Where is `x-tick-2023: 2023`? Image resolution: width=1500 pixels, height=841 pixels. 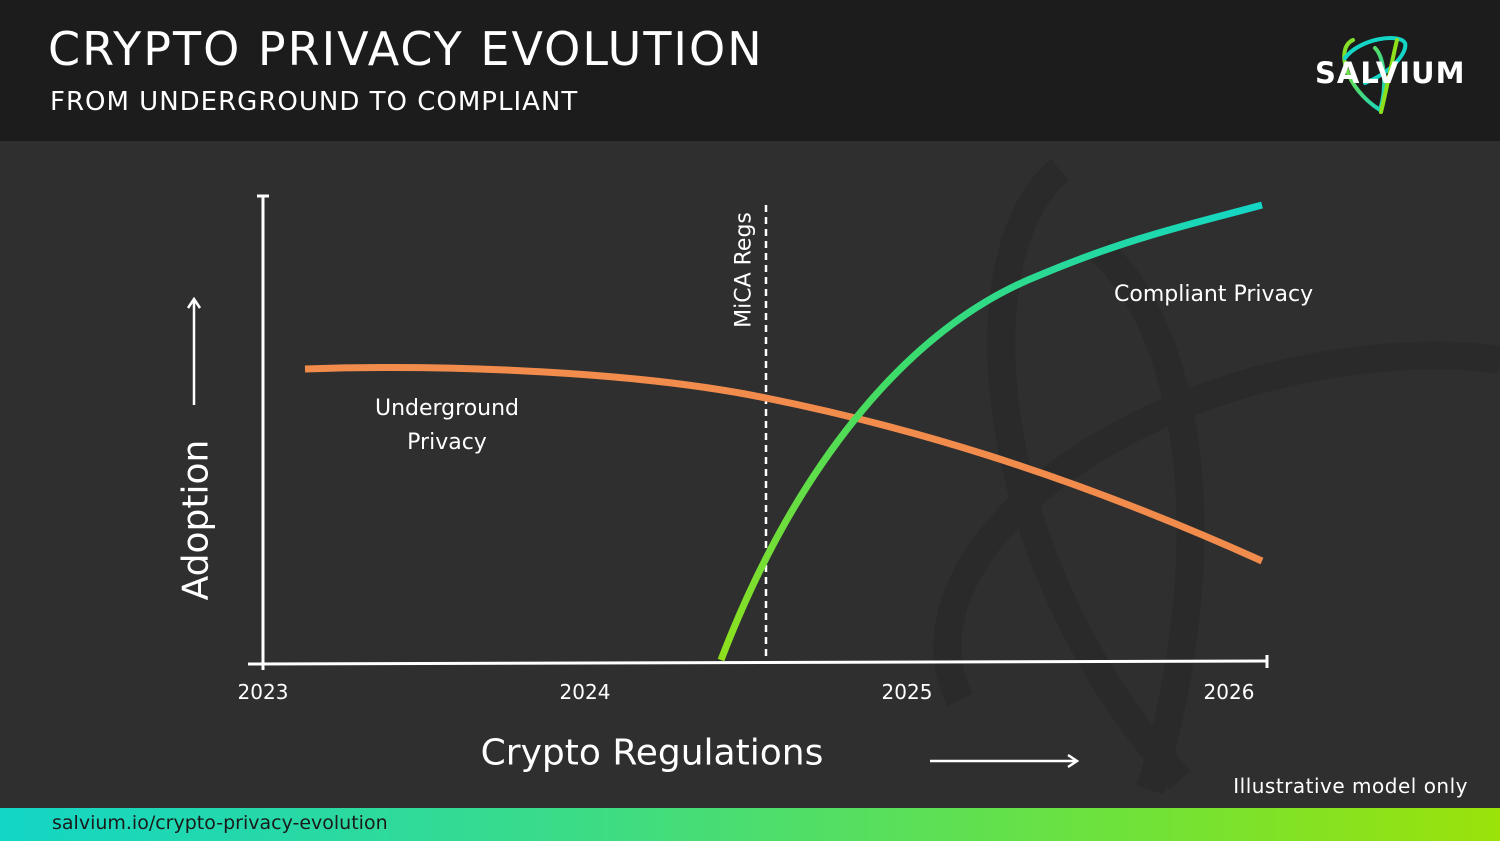 x-tick-2023: 2023 is located at coordinates (263, 692).